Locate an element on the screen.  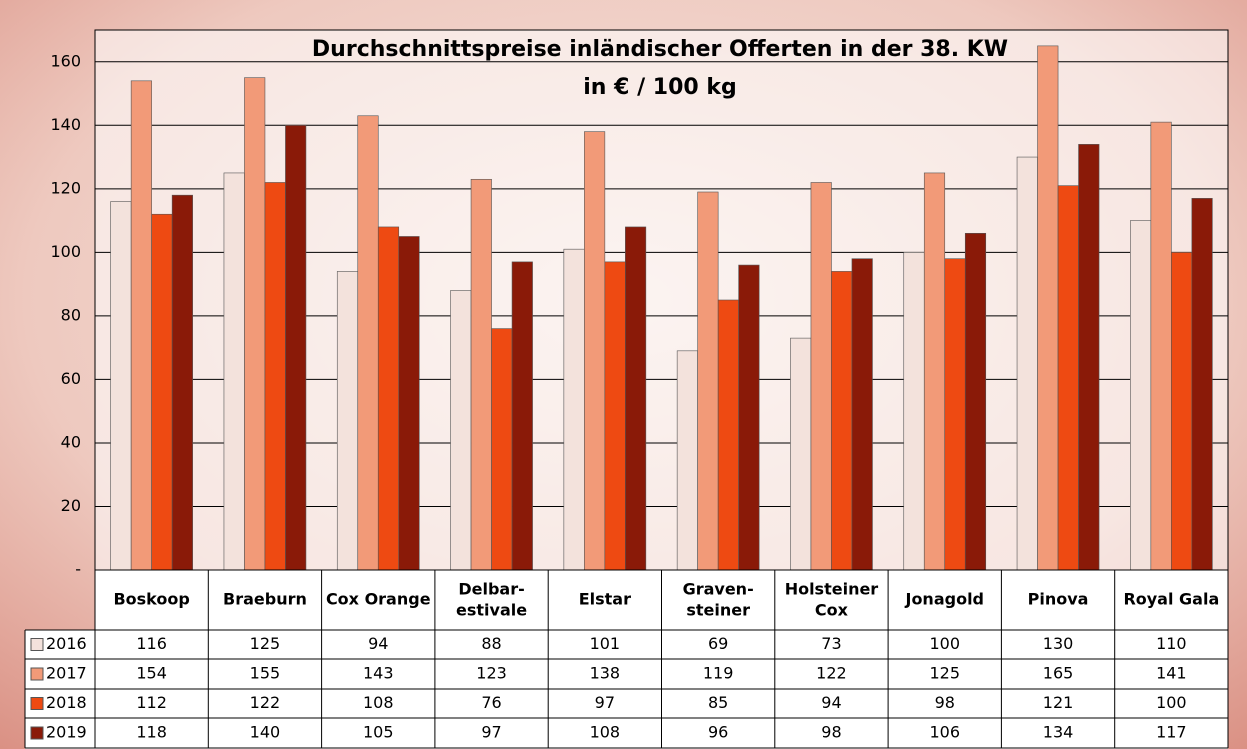
legend-label: 2017 is located at coordinates (66, 673).